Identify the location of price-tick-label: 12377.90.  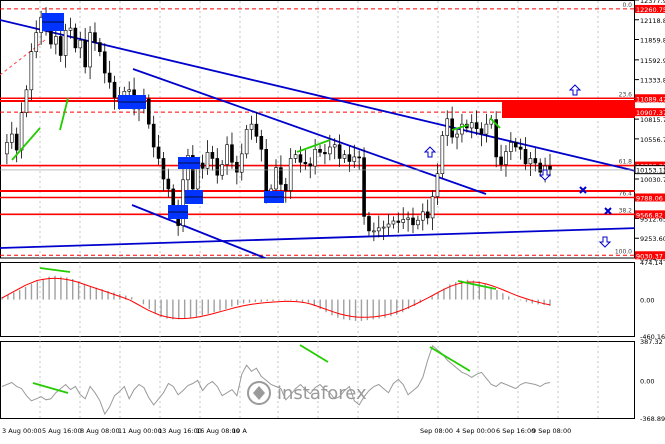
(652, 2).